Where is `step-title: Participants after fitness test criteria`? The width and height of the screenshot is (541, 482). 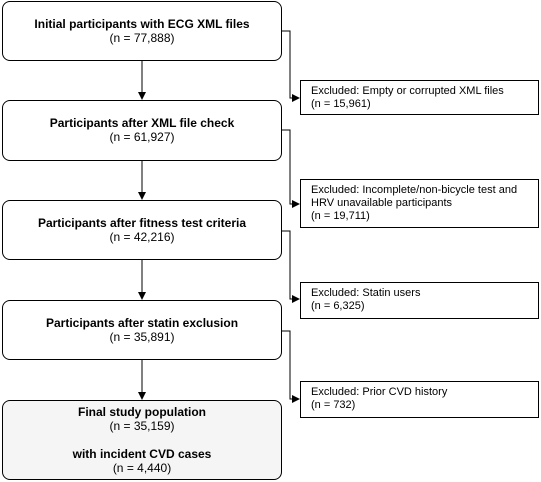 step-title: Participants after fitness test criteria is located at coordinates (142, 223).